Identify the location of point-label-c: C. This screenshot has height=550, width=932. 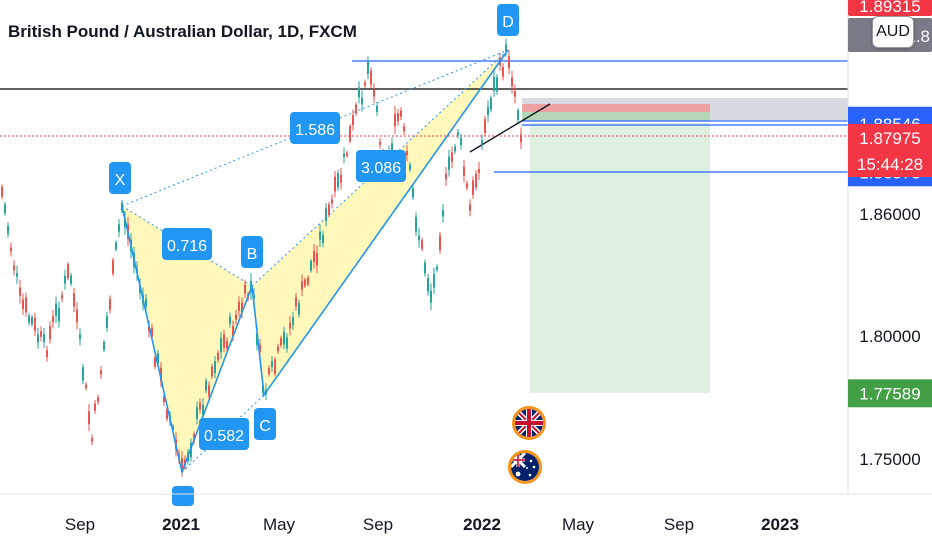
(265, 424).